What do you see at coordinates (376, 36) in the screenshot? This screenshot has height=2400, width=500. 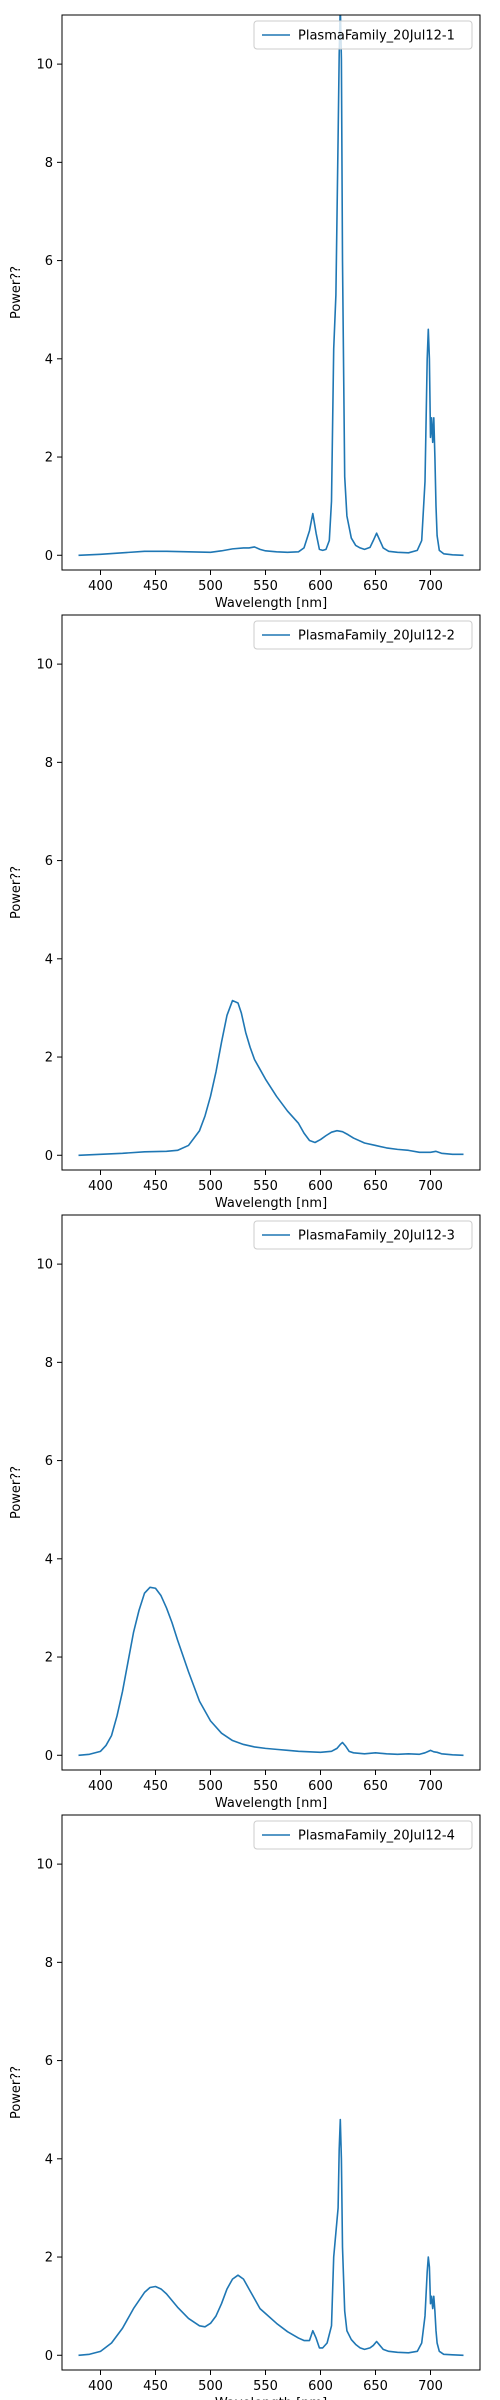 I see `legend-entry-label: PlasmaFamily_20Jul12-1` at bounding box center [376, 36].